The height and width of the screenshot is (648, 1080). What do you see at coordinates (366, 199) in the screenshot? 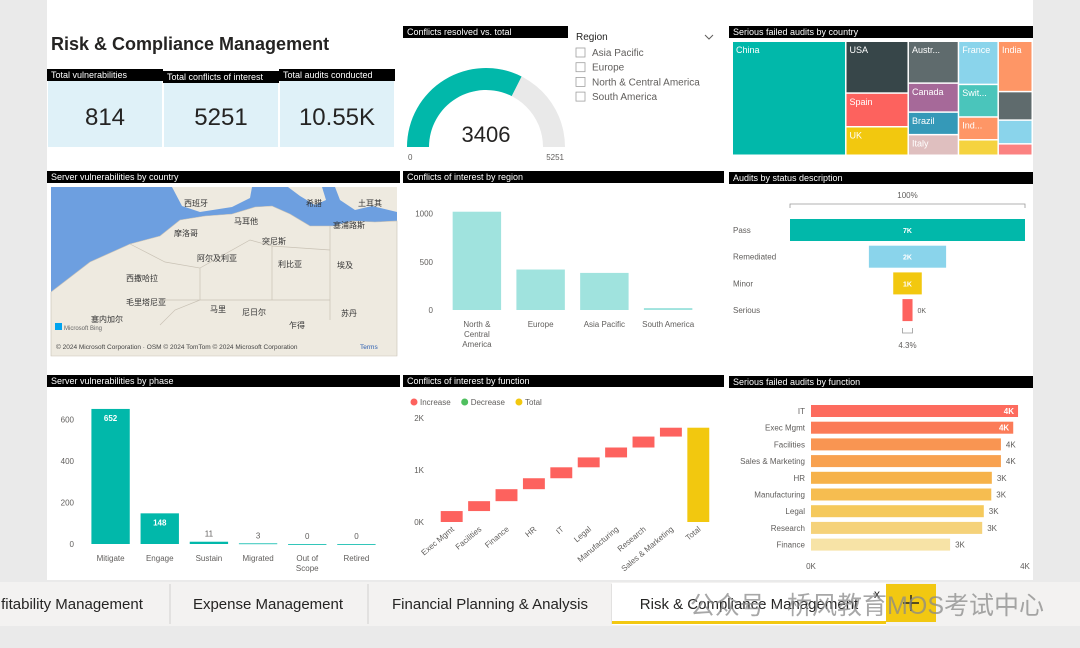
I see `map-land` at bounding box center [366, 199].